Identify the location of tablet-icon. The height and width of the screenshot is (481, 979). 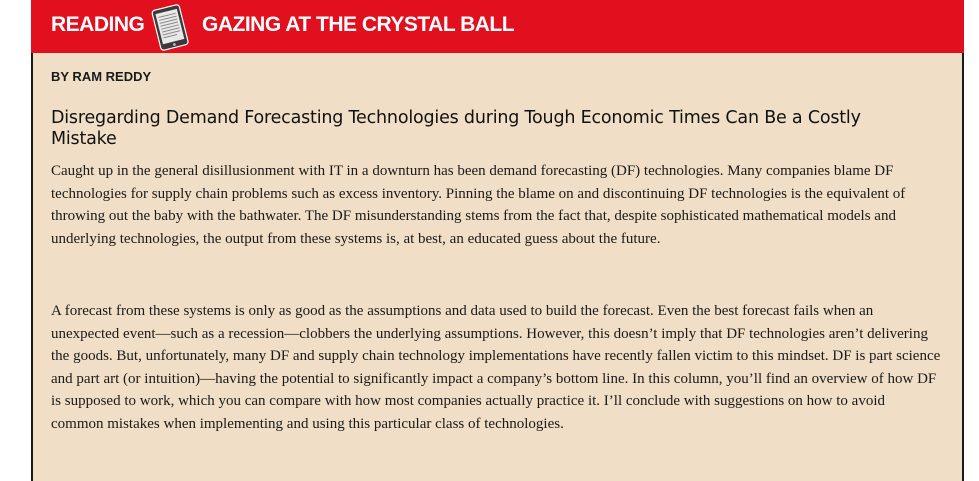
(170, 27).